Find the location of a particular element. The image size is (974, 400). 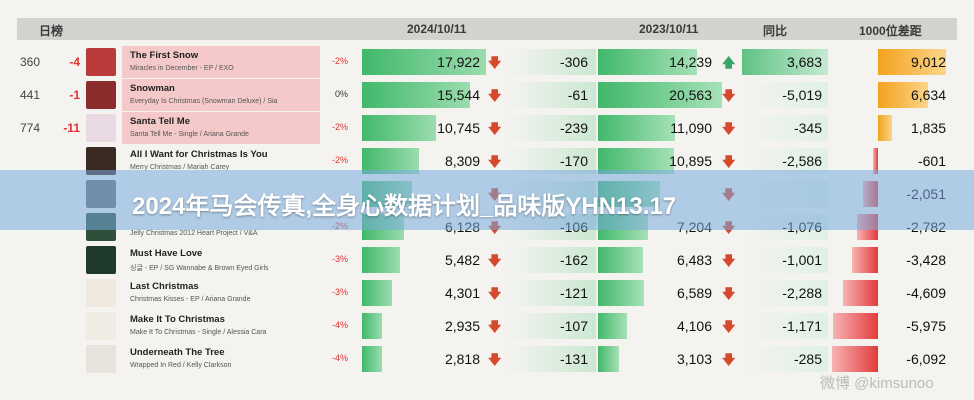

gap-value: -601 is located at coordinates (931, 161).